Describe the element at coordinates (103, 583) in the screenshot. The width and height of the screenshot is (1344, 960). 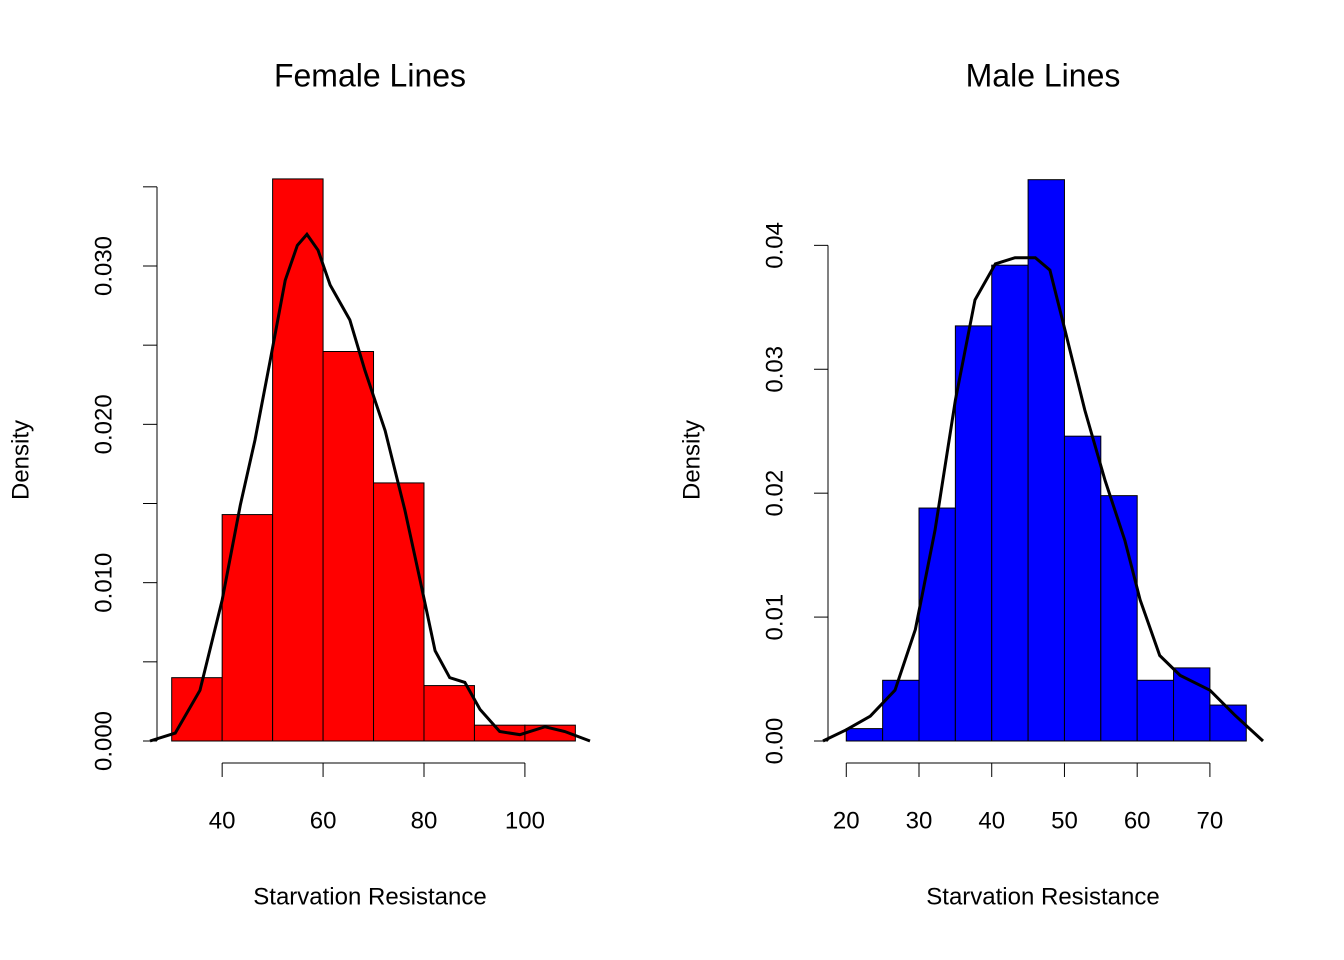
I see `y-tick-label: 0.010` at that location.